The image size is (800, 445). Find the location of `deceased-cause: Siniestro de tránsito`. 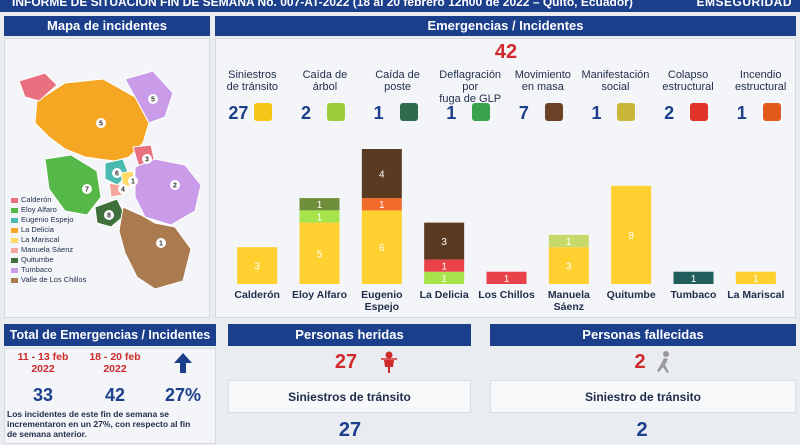

deceased-cause: Siniestro de tránsito is located at coordinates (643, 397).